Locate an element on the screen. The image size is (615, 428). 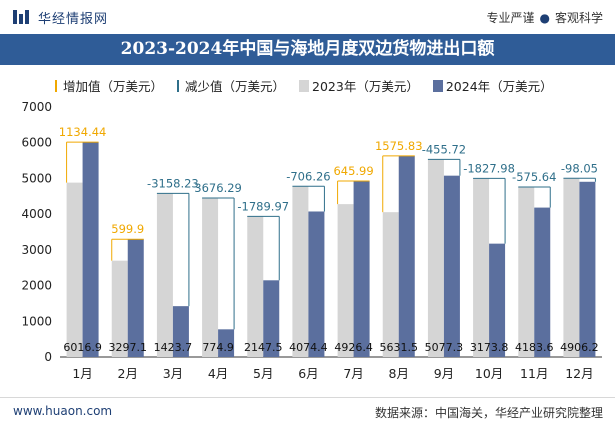
data-label: 3173.8 is located at coordinates (489, 347).